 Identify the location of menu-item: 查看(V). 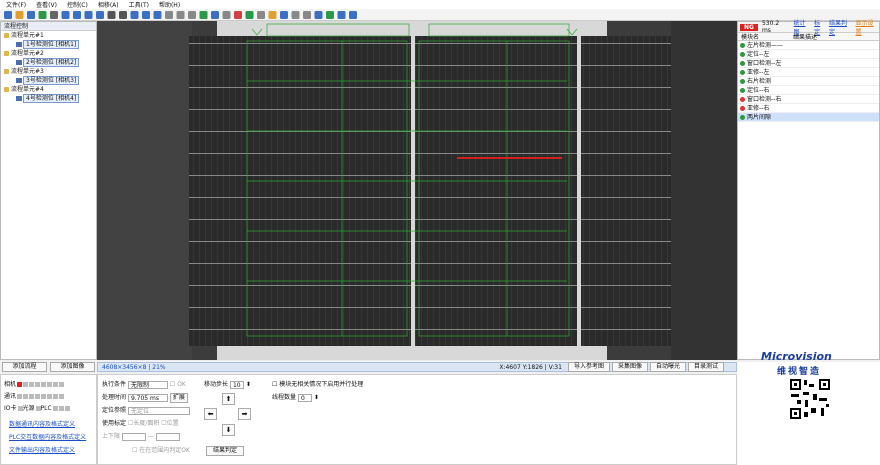
(46, 5).